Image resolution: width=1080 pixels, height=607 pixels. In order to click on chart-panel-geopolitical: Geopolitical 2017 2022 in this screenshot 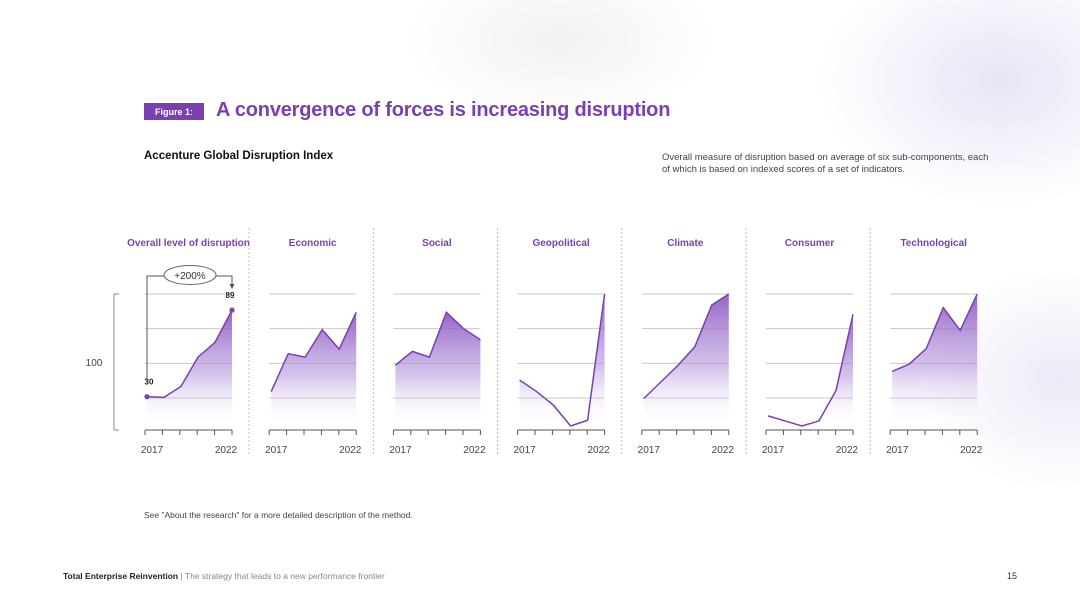, I will do `click(553, 342)`.